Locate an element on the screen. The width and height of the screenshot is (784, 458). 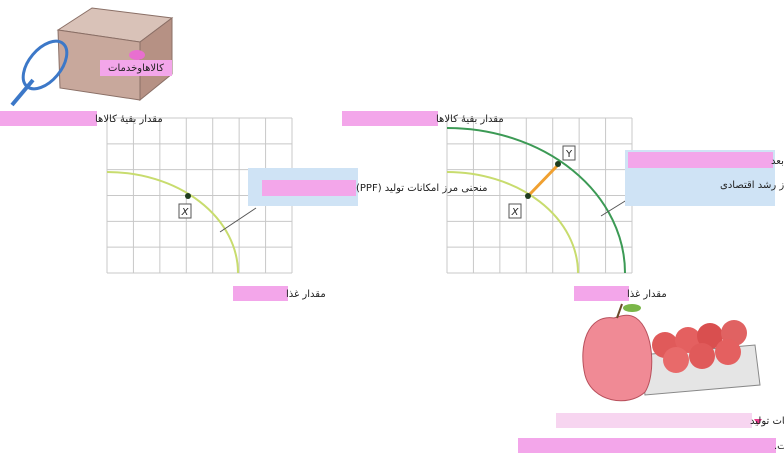
box-label: کالاهاوخدمات is located at coordinates (136, 68).